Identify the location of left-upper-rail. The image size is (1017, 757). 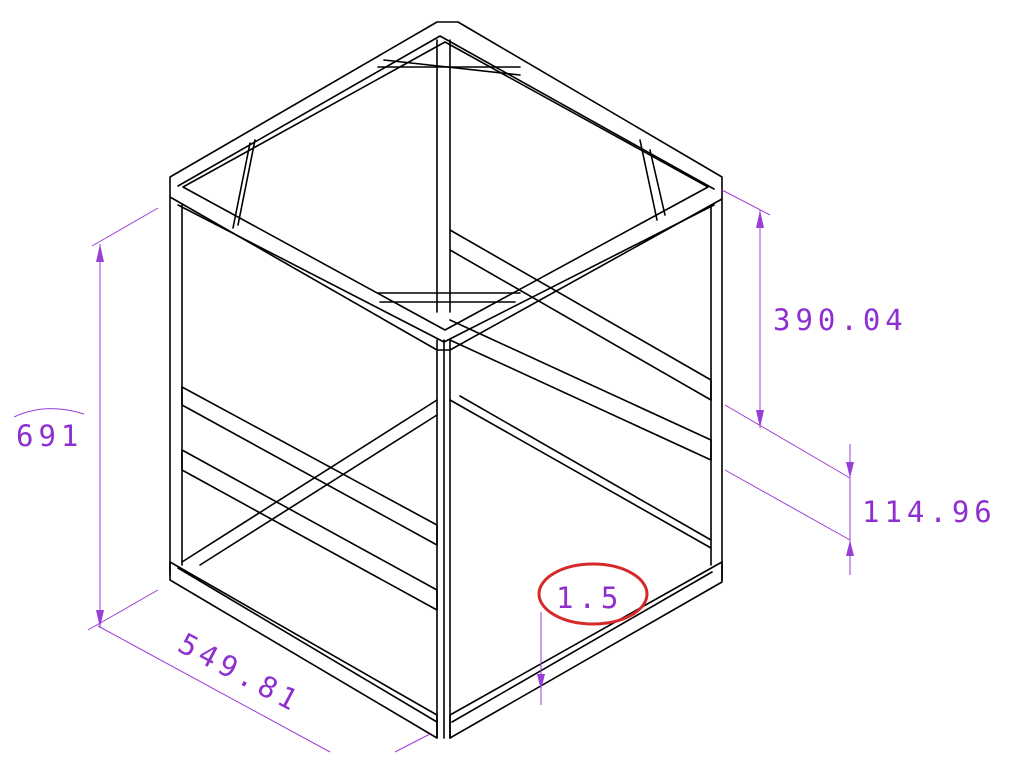
(309, 466).